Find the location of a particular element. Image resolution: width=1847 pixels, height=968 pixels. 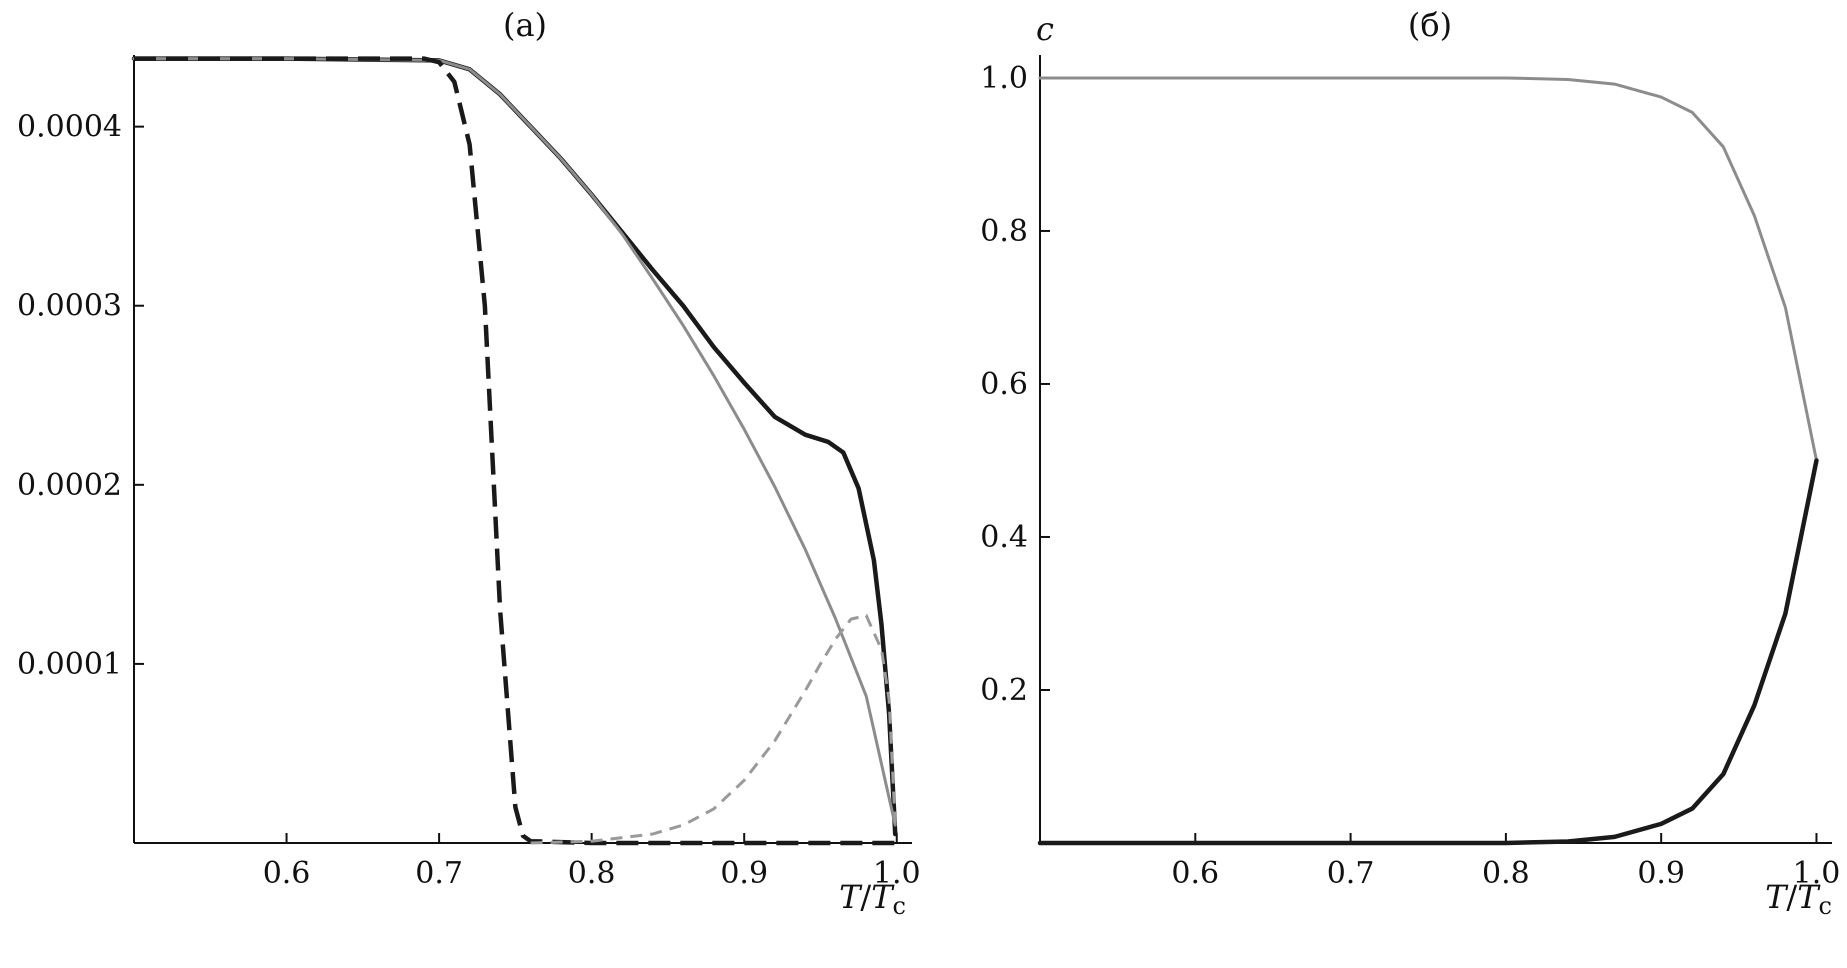

panel-a-x-tick-label: 0.9 is located at coordinates (744, 873).